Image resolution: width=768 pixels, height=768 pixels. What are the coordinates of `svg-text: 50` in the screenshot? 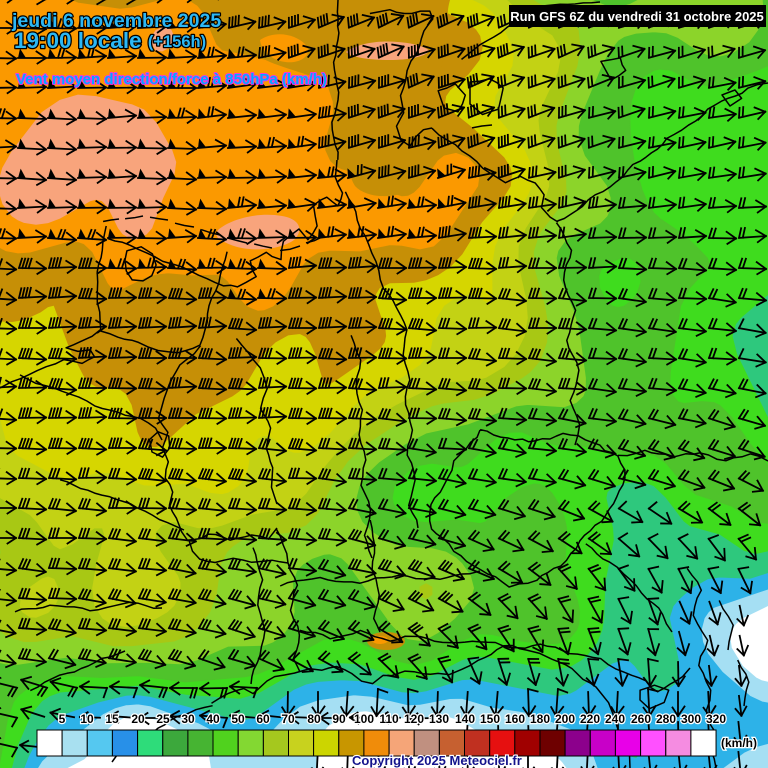 It's located at (238, 719).